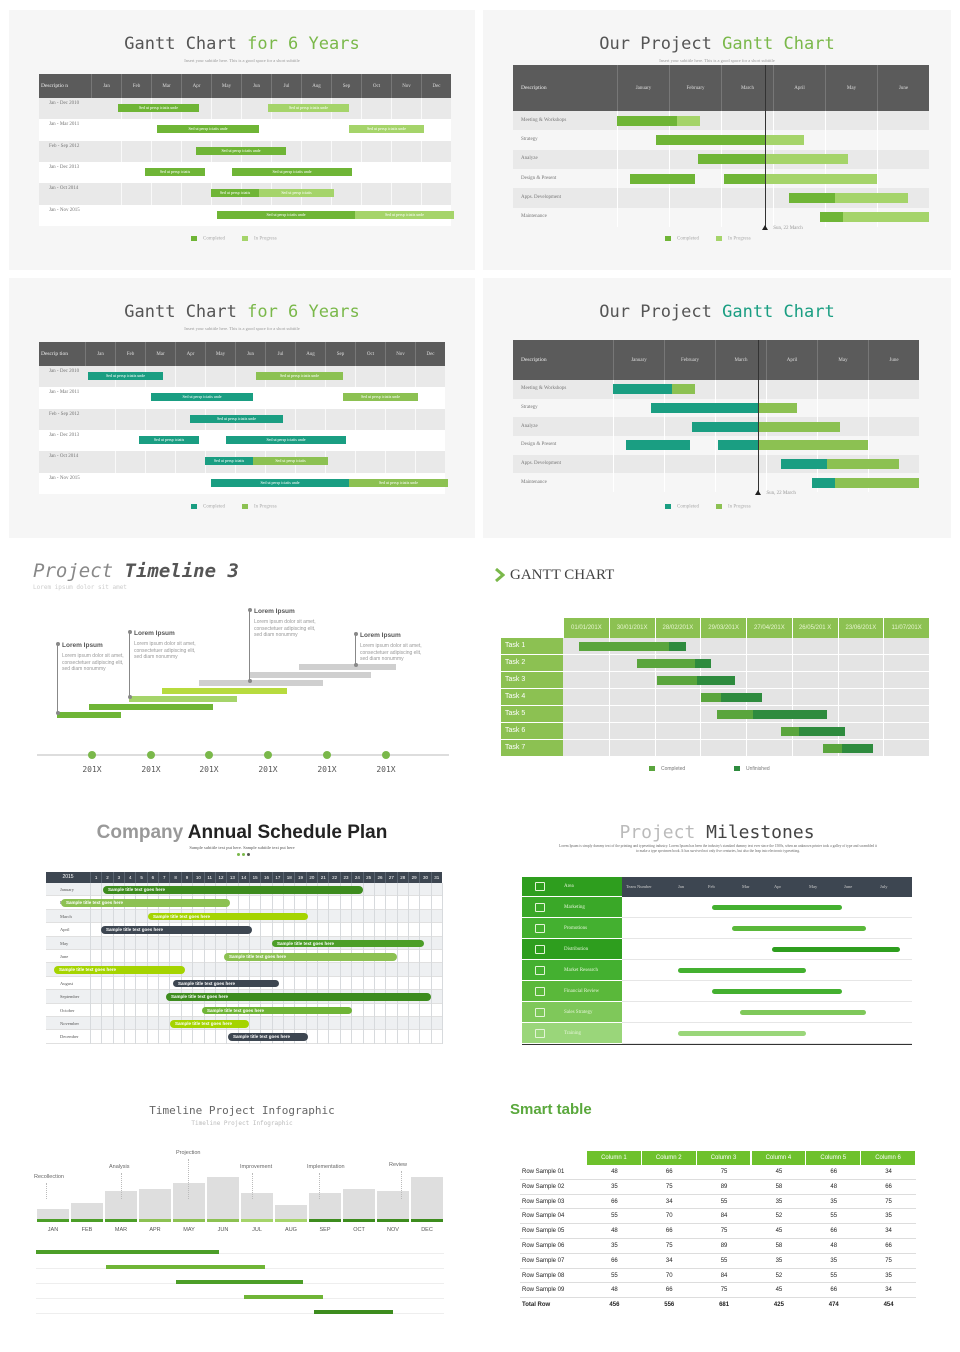 The image size is (960, 1352). What do you see at coordinates (209, 1024) in the screenshot?
I see `schedule-bar: Sample title text goes here` at bounding box center [209, 1024].